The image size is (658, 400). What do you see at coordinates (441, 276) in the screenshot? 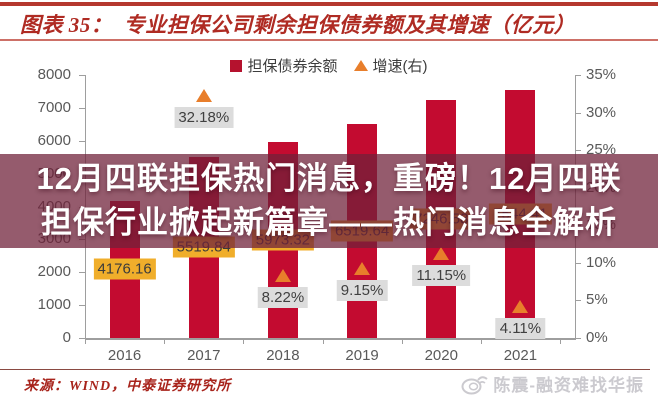
I see `growth-value-label: 11.15%` at bounding box center [441, 276].